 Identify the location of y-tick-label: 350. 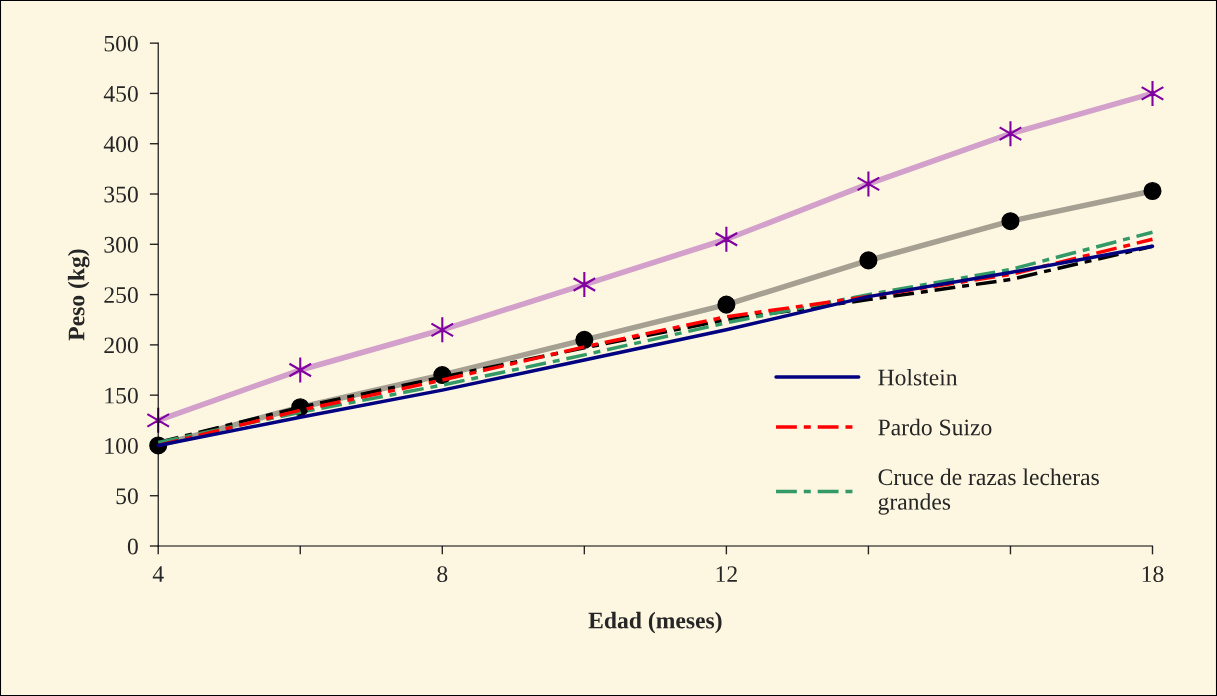
(121, 194).